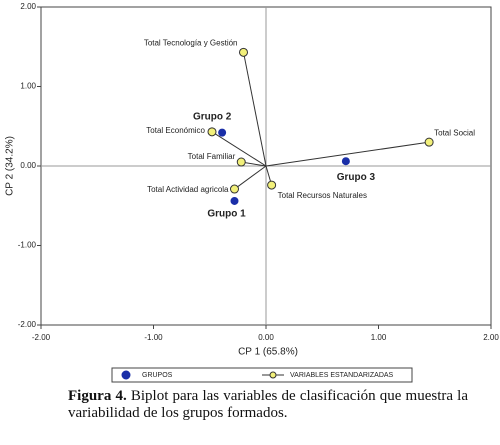  Describe the element at coordinates (212, 116) in the screenshot. I see `point-label: Grupo 2` at that location.